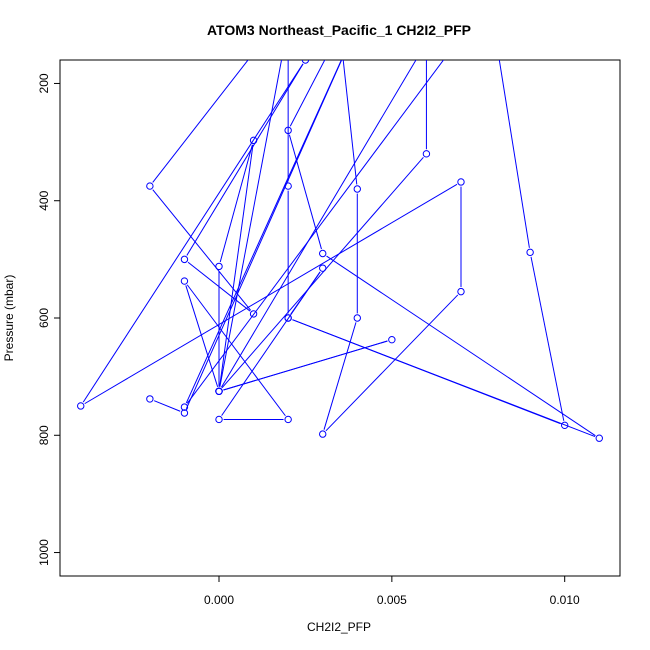 The height and width of the screenshot is (650, 650). I want to click on y-axis: 200 400 600 800 1000, so click(49, 319).